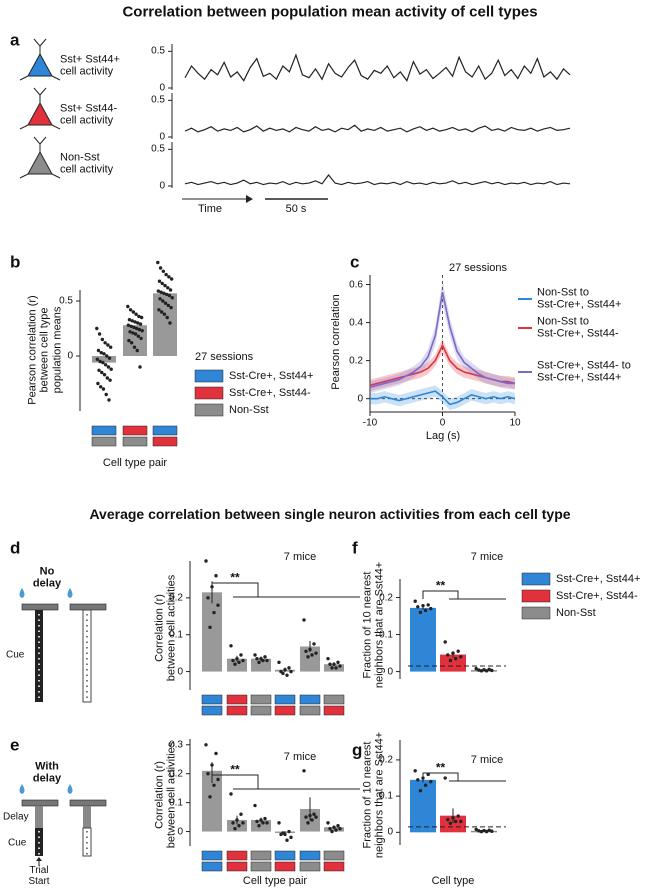  What do you see at coordinates (224, 357) in the screenshot?
I see `note: 27 sessions` at bounding box center [224, 357].